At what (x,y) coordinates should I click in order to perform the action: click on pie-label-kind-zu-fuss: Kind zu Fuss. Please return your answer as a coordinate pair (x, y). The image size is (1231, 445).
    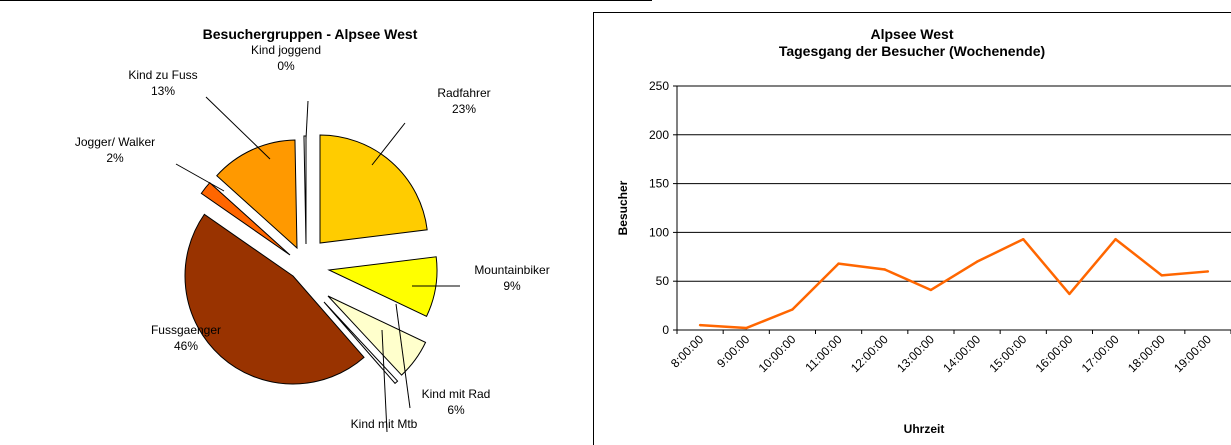
    Looking at the image, I should click on (162, 75).